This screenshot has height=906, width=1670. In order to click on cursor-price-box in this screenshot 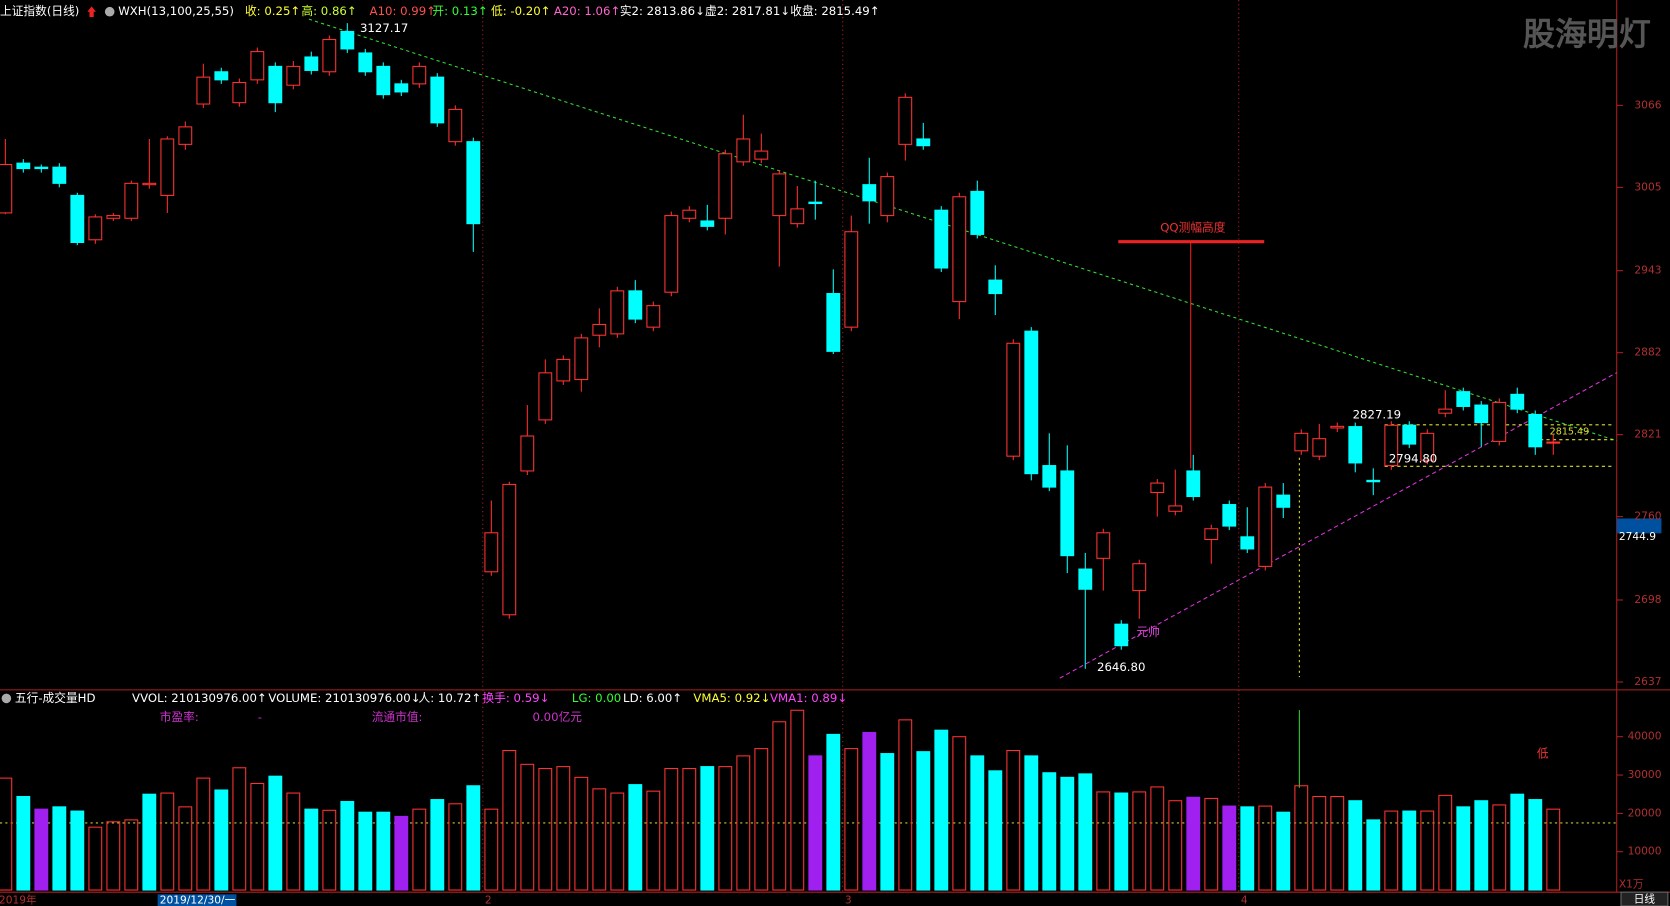, I will do `click(1639, 526)`.